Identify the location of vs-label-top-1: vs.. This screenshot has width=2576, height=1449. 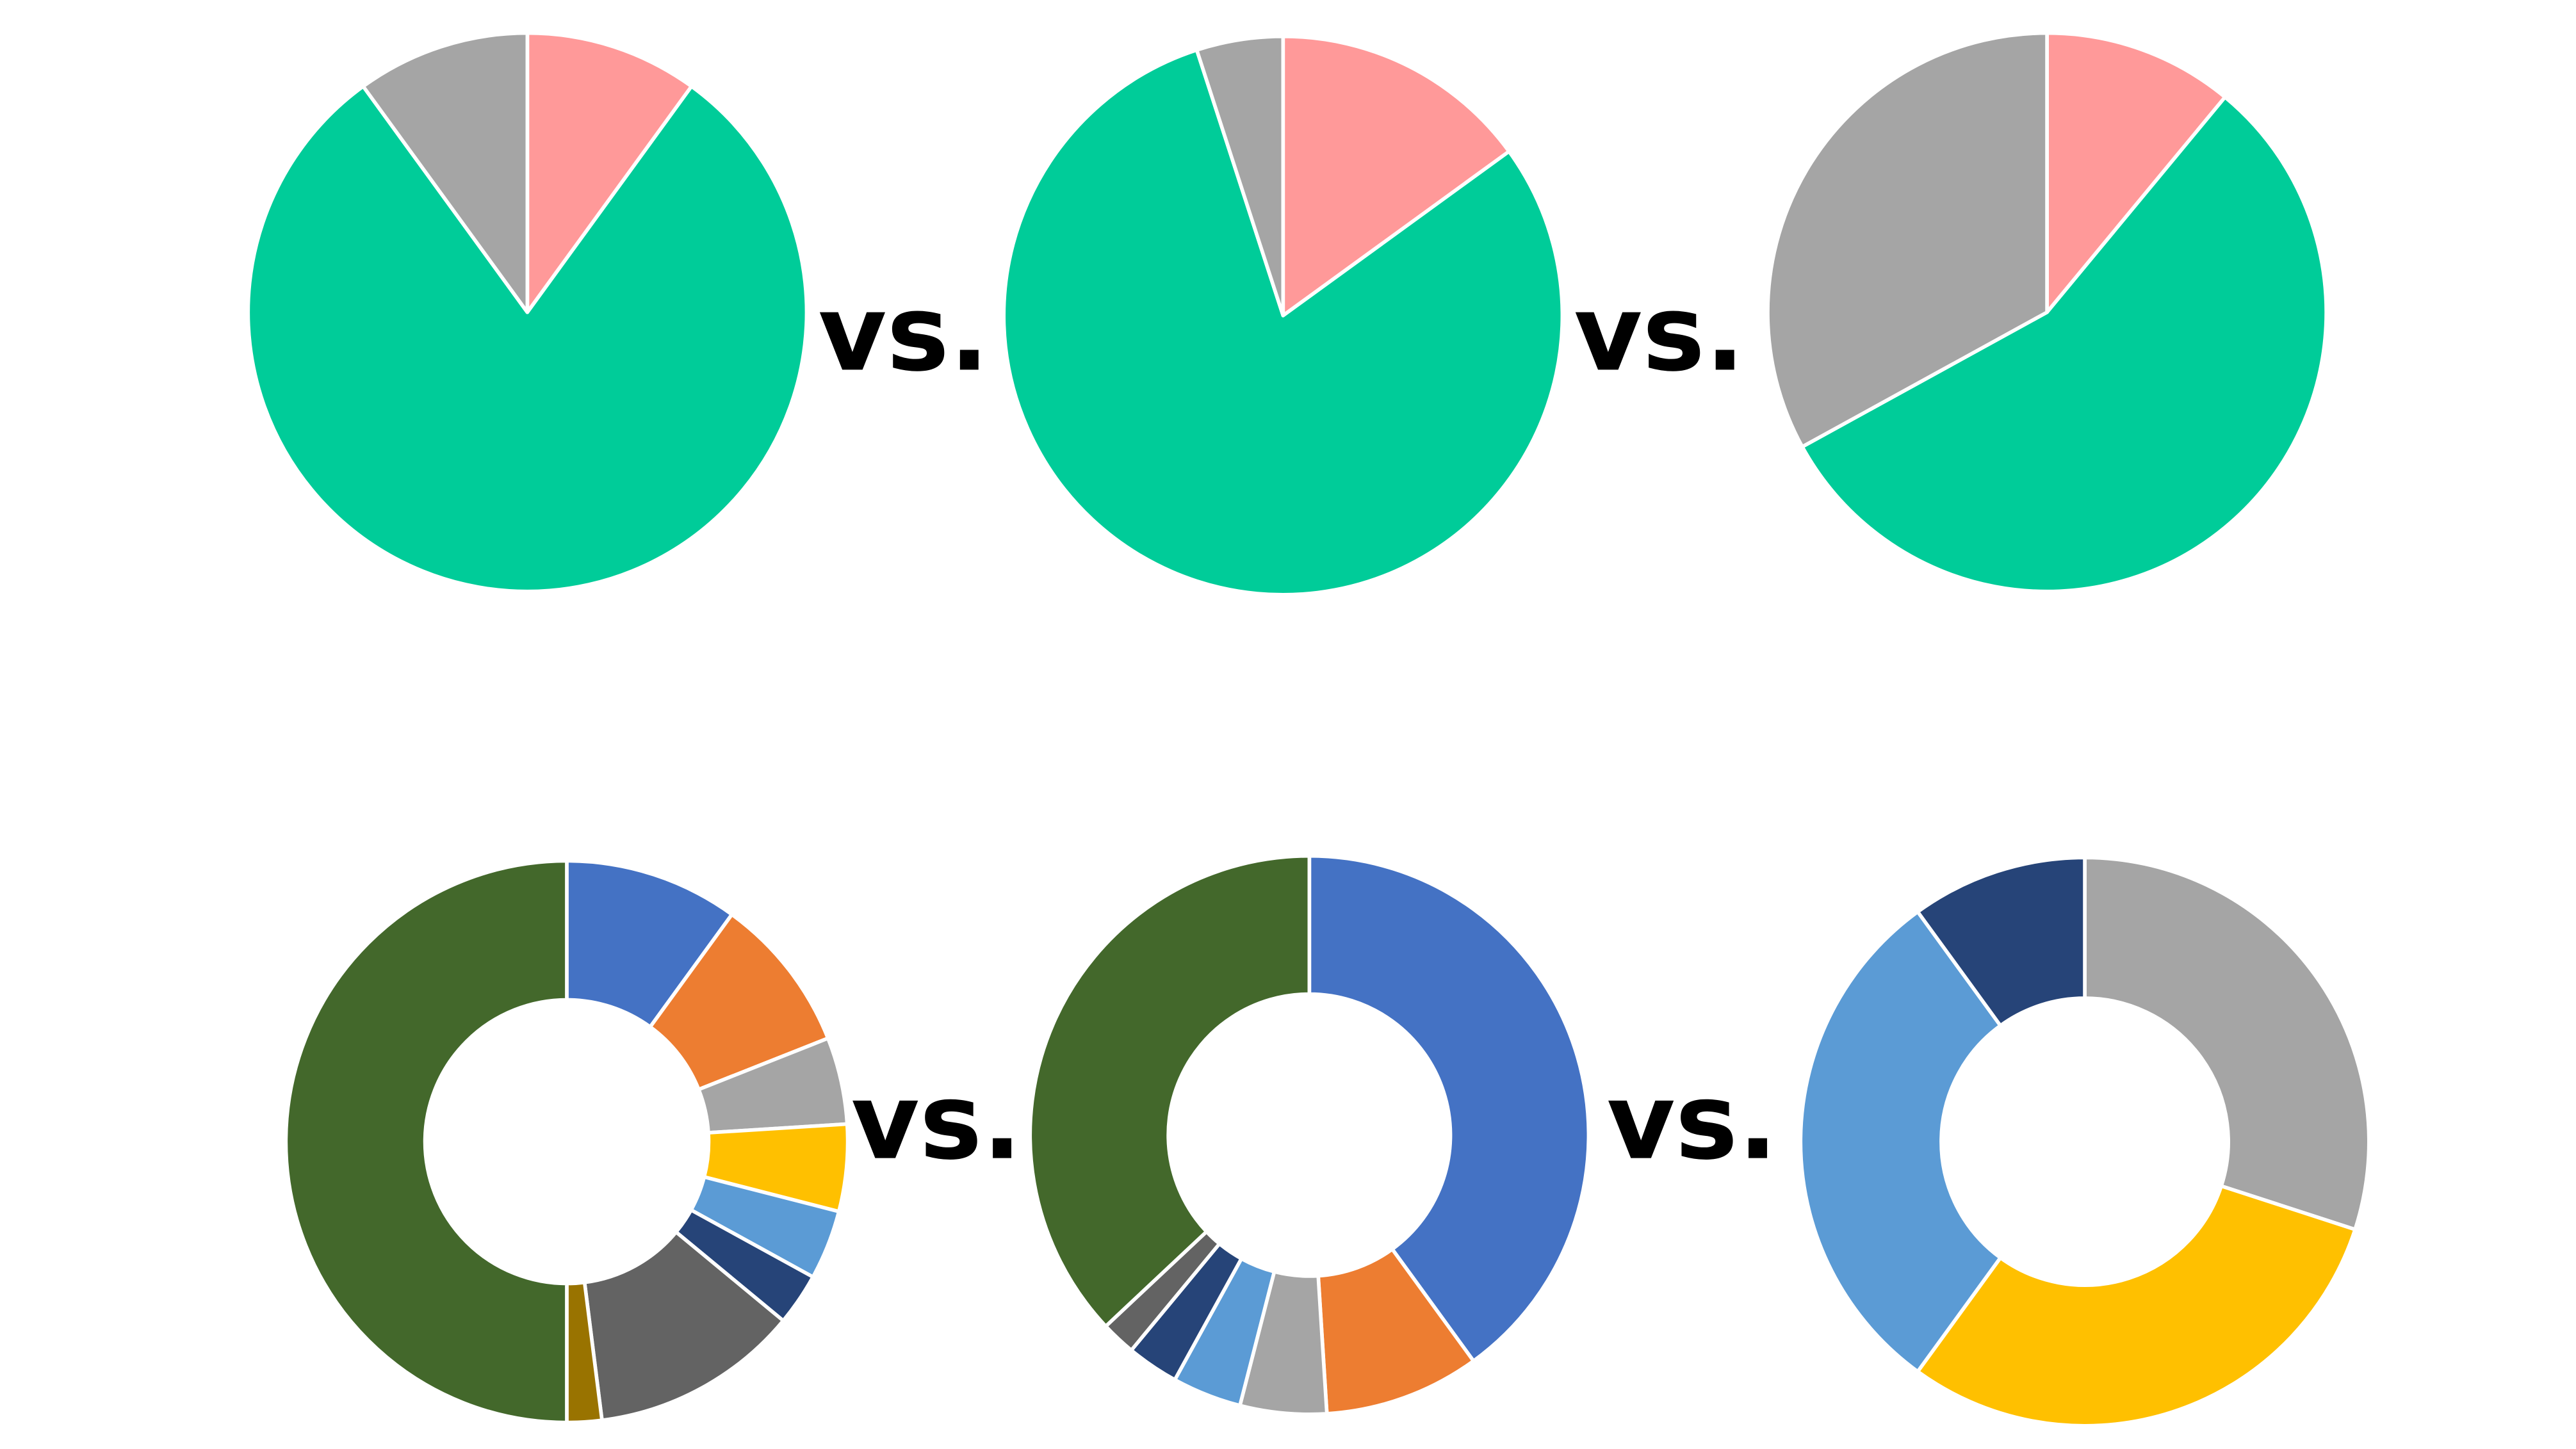
(903, 333).